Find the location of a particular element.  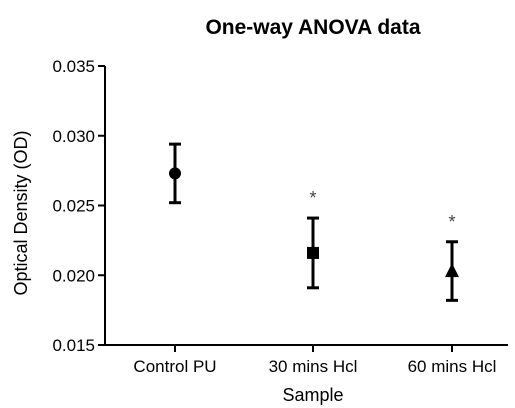

data-point-triangle is located at coordinates (452, 270).